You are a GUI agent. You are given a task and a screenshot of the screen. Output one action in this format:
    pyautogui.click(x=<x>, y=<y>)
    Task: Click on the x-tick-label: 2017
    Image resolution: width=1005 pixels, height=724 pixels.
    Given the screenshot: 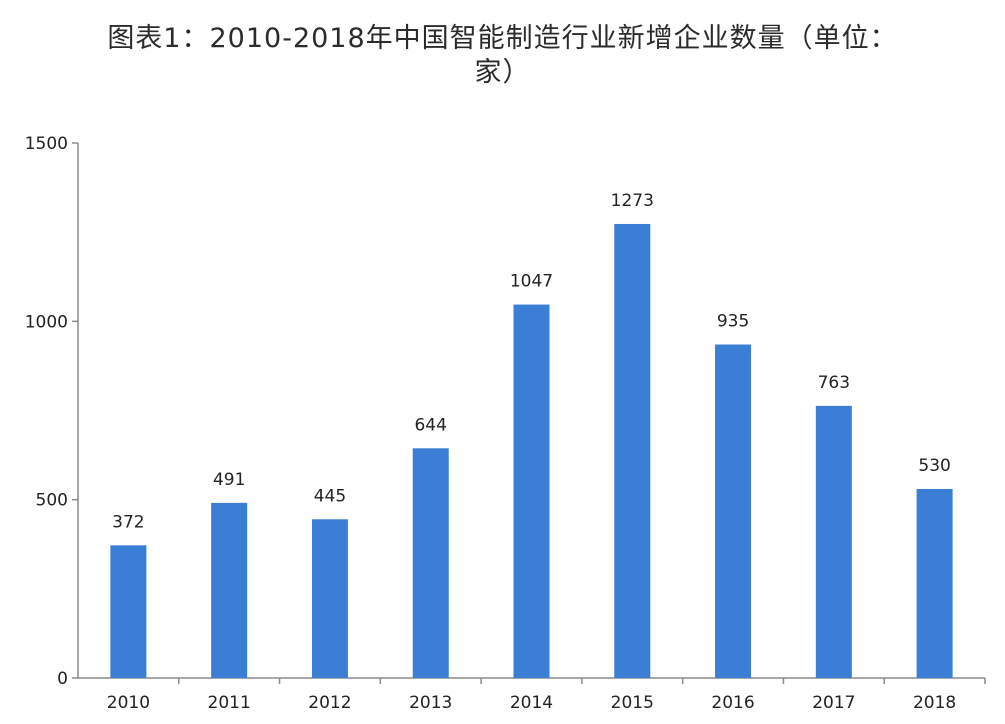 What is the action you would take?
    pyautogui.click(x=833, y=703)
    